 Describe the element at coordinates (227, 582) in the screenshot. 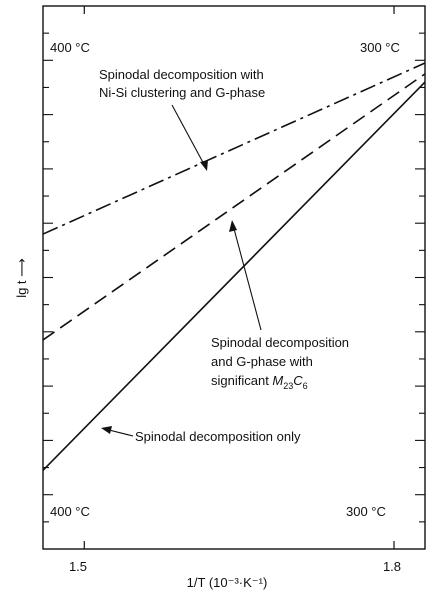

I see `x-axis-label: 1/T (10⁻³·K⁻¹)` at that location.